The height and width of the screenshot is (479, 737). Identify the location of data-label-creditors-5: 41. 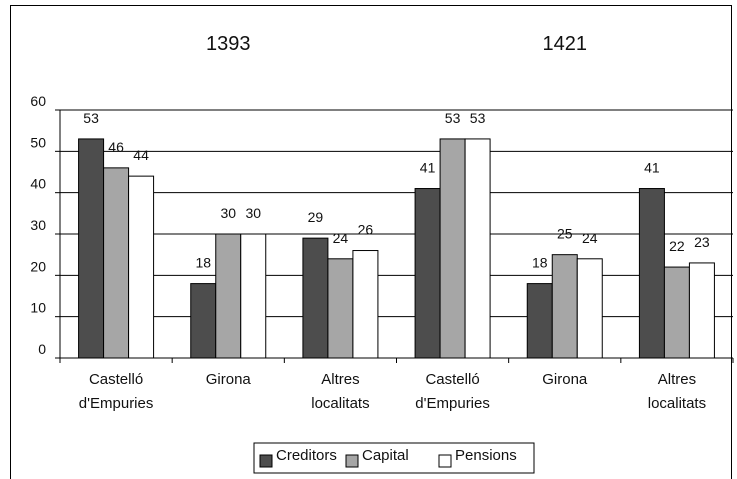
(652, 168).